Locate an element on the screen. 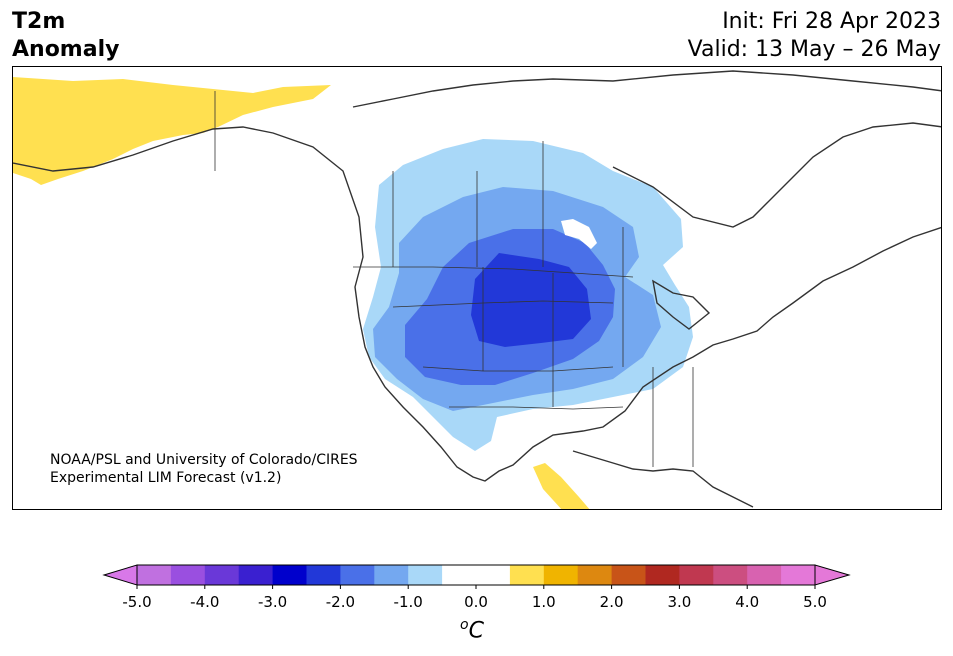  unit-letter: C is located at coordinates (476, 631).